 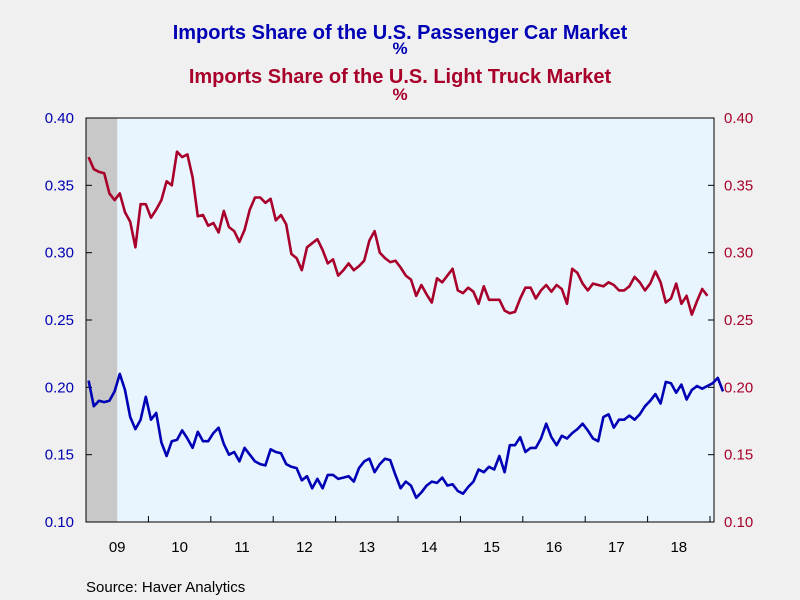 I want to click on y-tick-label-right: 0.20, so click(x=738, y=387).